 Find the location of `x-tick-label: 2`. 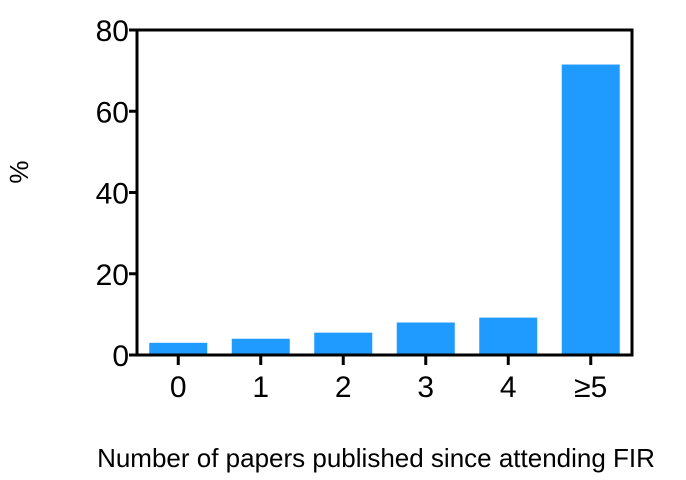

x-tick-label: 2 is located at coordinates (343, 387).